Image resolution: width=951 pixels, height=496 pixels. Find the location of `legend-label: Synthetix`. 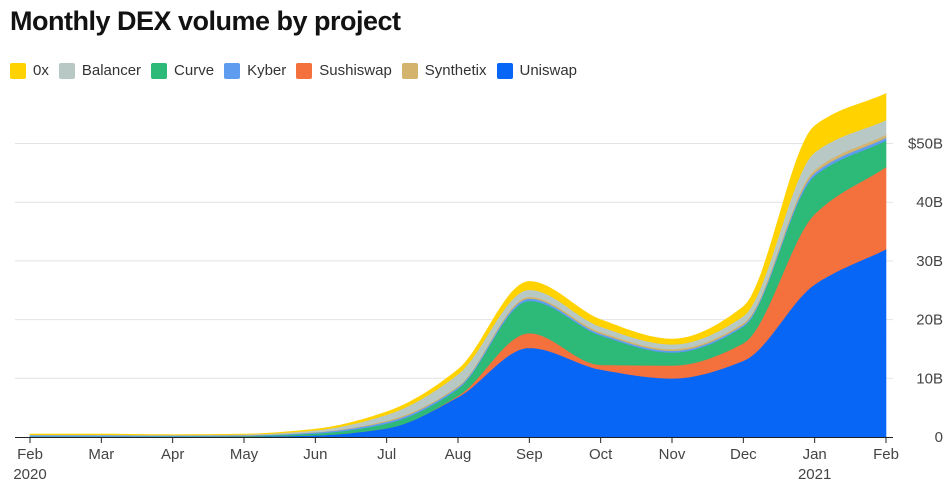

legend-label: Synthetix is located at coordinates (455, 70).